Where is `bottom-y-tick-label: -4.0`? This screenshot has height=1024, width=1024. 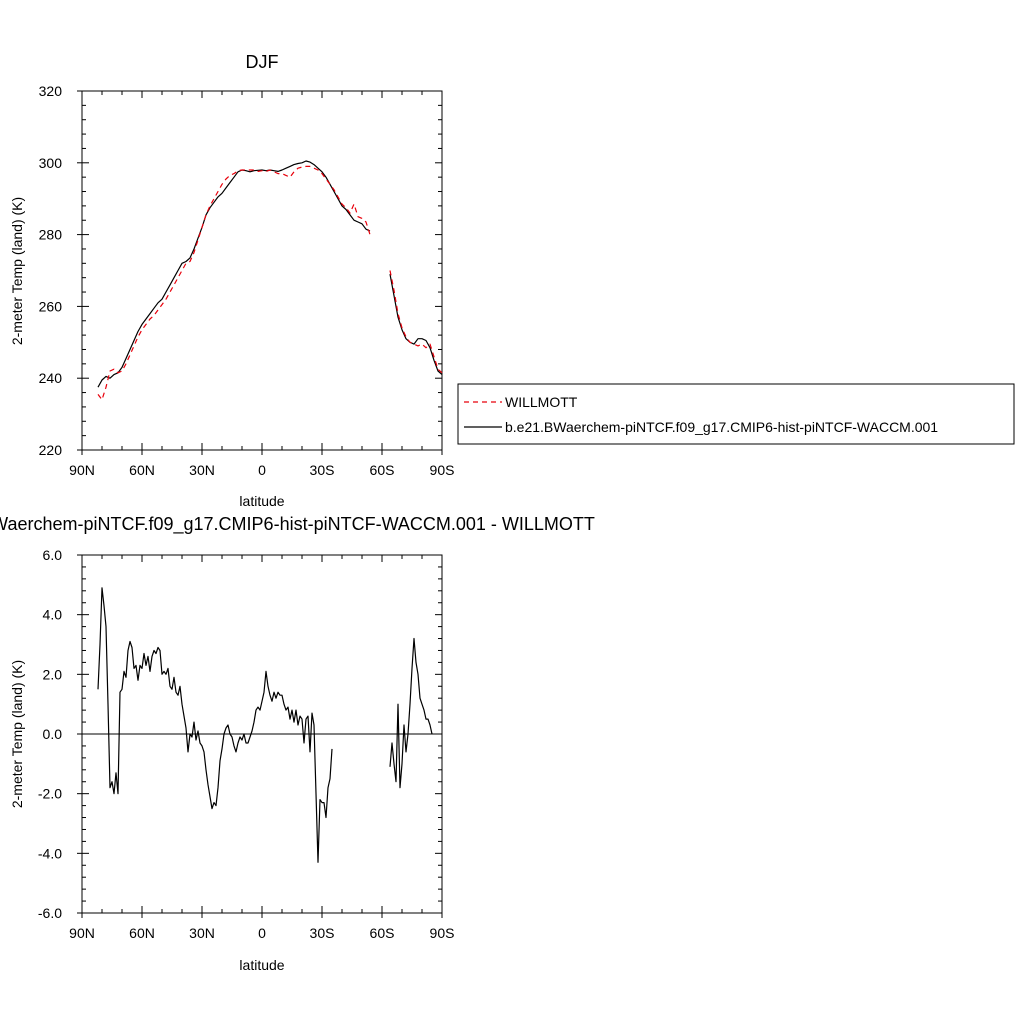 bottom-y-tick-label: -4.0 is located at coordinates (50, 853).